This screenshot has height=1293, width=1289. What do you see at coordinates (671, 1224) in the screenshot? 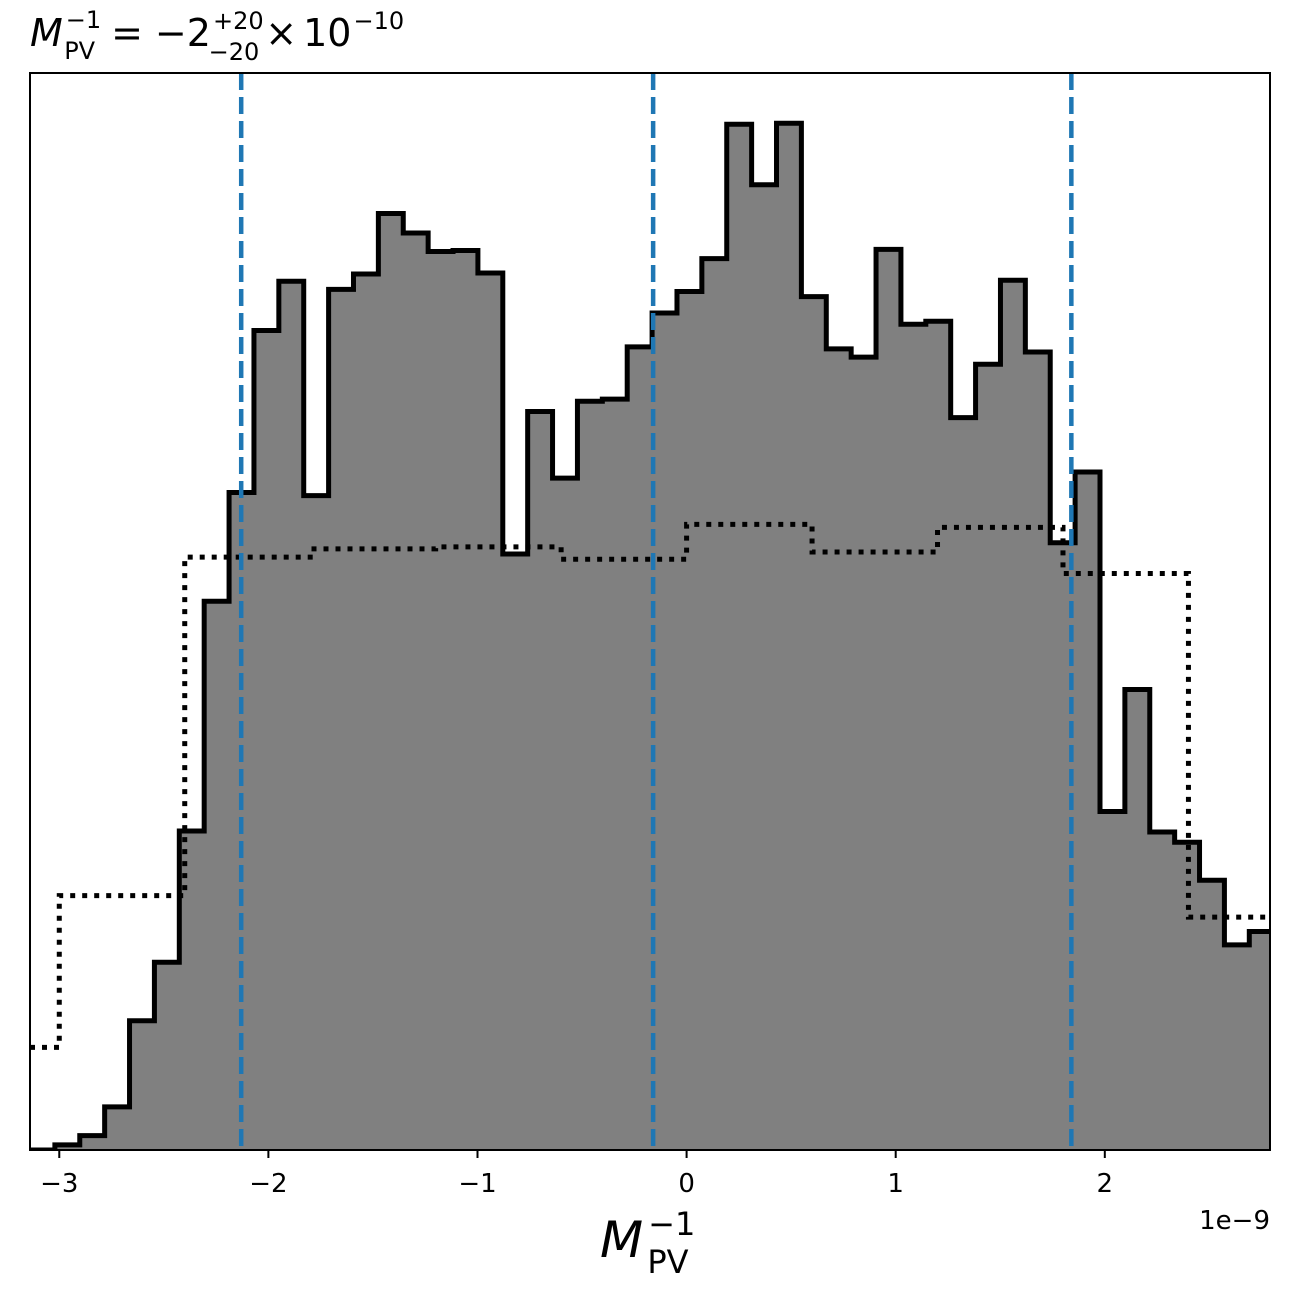
I see `xlabel-symbol-sup: −1` at bounding box center [671, 1224].